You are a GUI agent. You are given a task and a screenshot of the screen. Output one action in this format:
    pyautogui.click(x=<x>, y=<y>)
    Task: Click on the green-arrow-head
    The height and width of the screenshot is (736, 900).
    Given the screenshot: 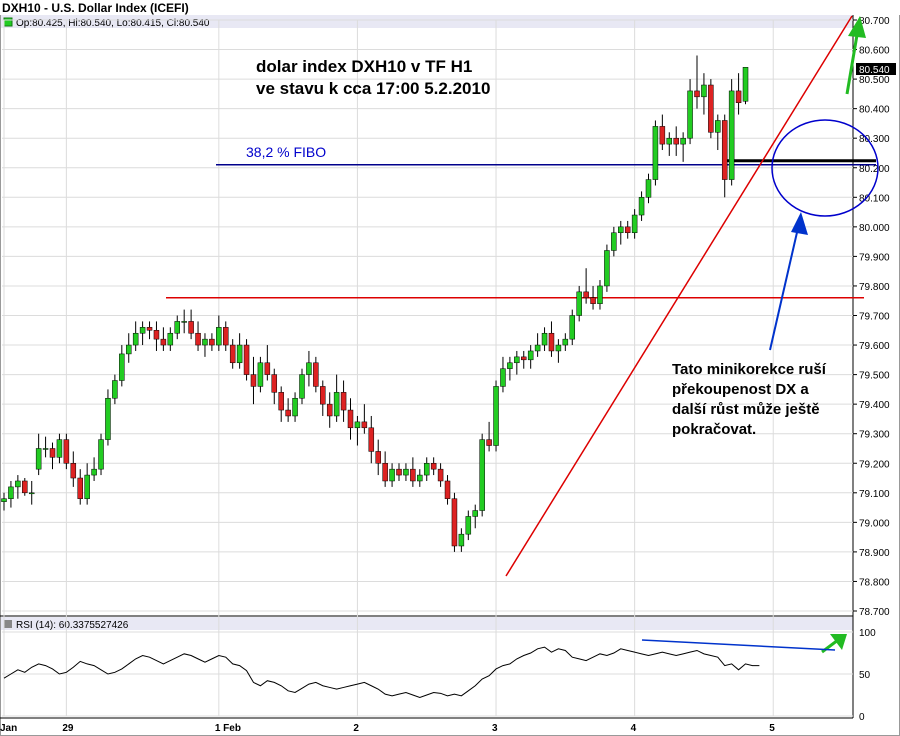 What is the action you would take?
    pyautogui.click(x=857, y=27)
    